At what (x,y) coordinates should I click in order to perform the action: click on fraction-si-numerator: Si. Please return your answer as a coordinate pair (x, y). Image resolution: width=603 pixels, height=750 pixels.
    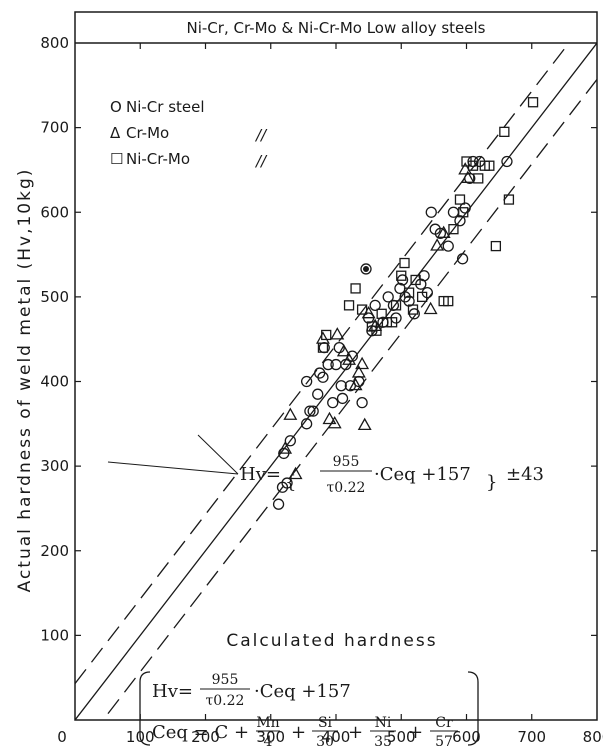
    Looking at the image, I should click on (325, 723).